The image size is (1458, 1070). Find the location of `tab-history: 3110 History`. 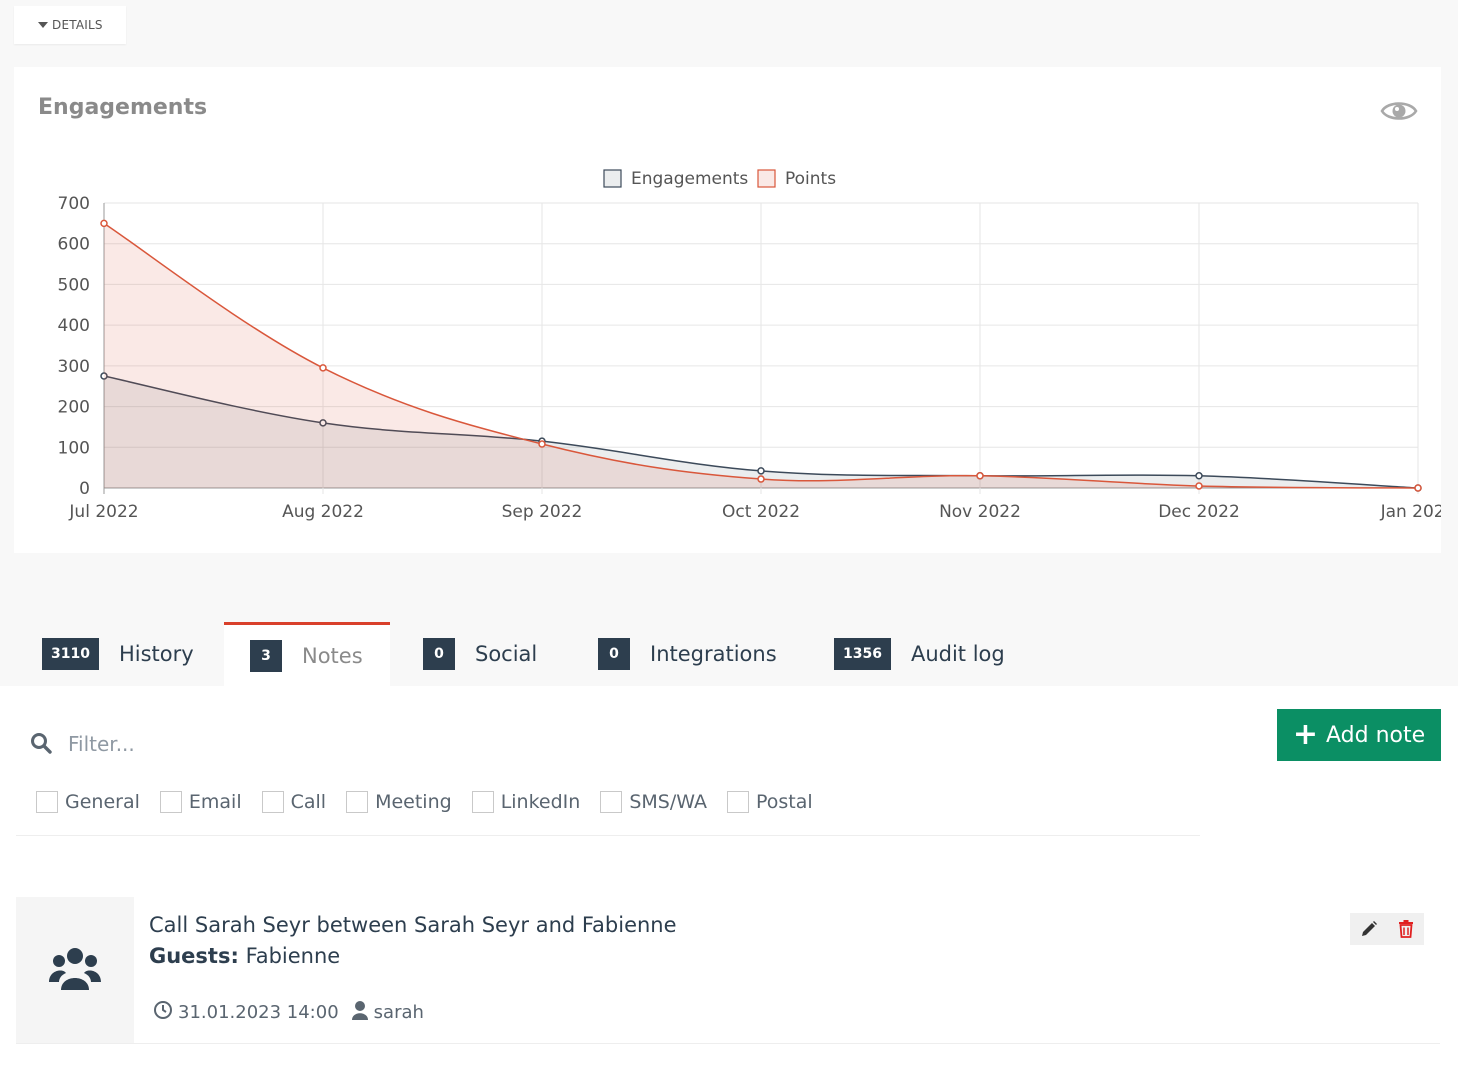

tab-history: 3110 History is located at coordinates (132, 654).